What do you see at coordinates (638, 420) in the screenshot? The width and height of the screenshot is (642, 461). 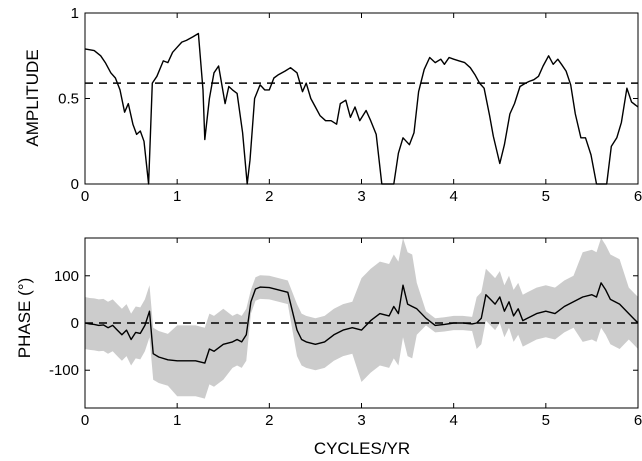 I see `phase-x-tick-label: 6` at bounding box center [638, 420].